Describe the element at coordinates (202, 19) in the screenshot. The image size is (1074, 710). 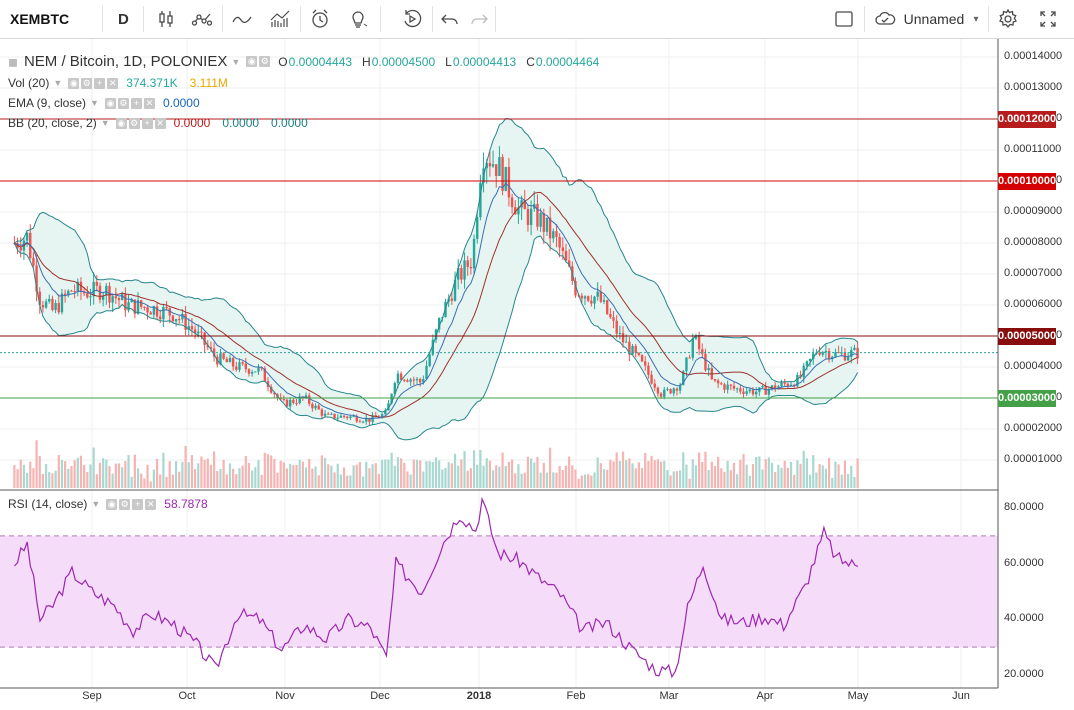
I see `indicator-icon` at that location.